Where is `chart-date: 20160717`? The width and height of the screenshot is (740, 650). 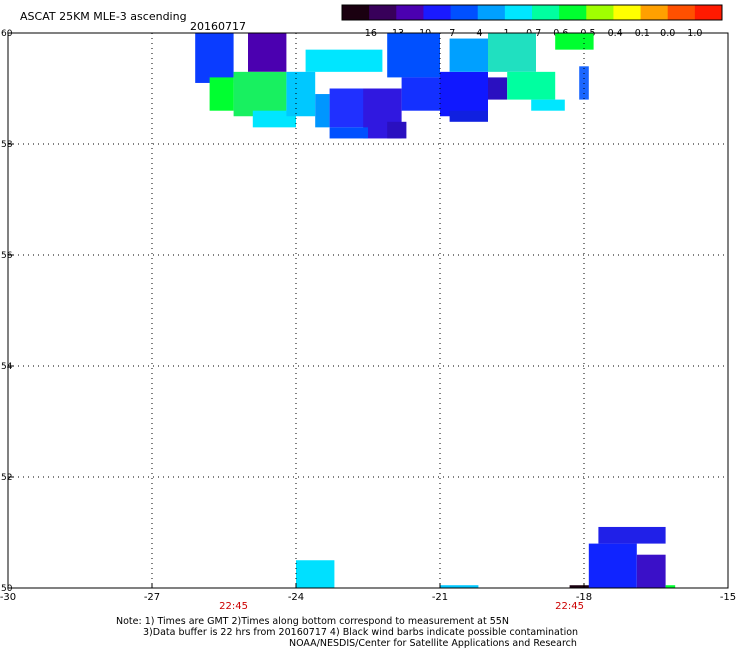 chart-date: 20160717 is located at coordinates (218, 26).